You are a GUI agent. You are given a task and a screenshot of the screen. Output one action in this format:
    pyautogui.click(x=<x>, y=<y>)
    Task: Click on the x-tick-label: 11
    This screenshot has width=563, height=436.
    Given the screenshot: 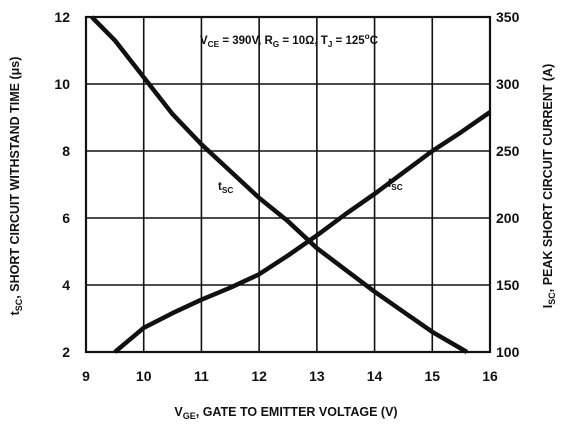 What is the action you would take?
    pyautogui.click(x=201, y=376)
    